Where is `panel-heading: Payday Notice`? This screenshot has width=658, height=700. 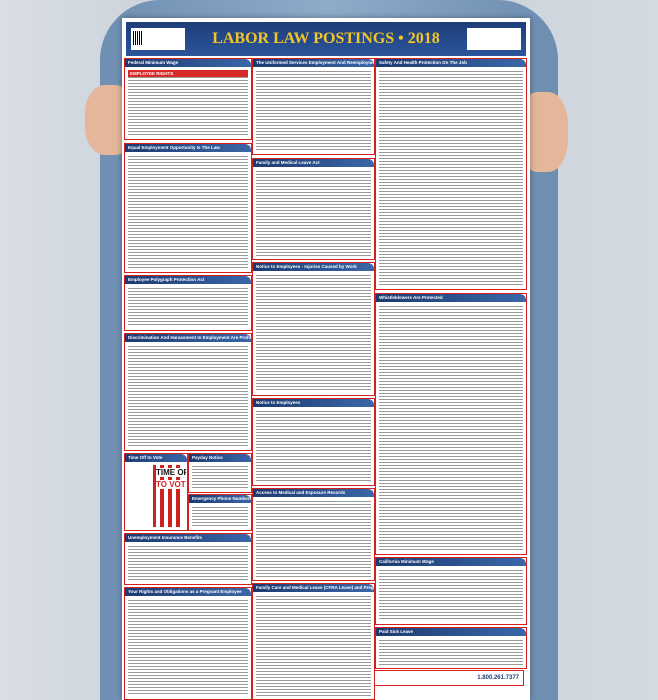
panel-heading: Payday Notice is located at coordinates (220, 458).